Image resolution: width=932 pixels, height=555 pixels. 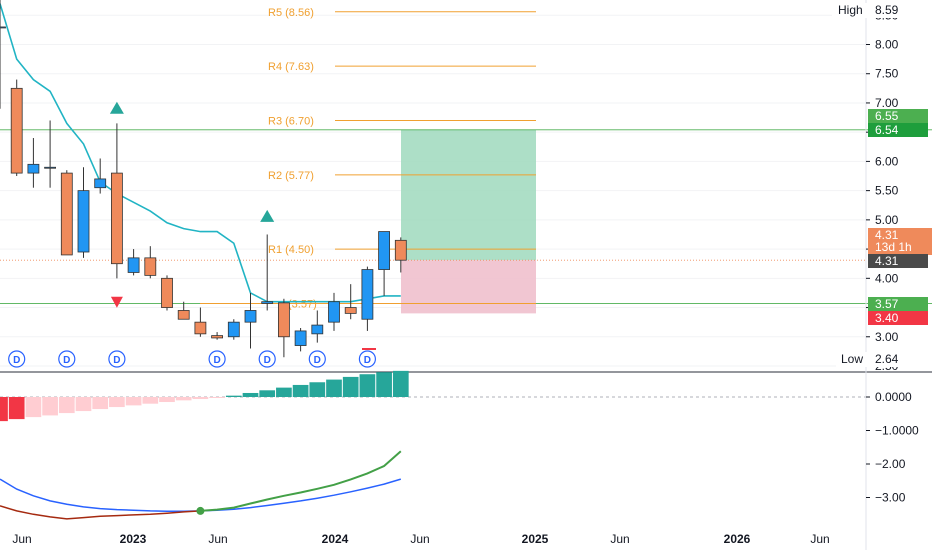 I want to click on x-tick-label: 2026, so click(x=737, y=539).